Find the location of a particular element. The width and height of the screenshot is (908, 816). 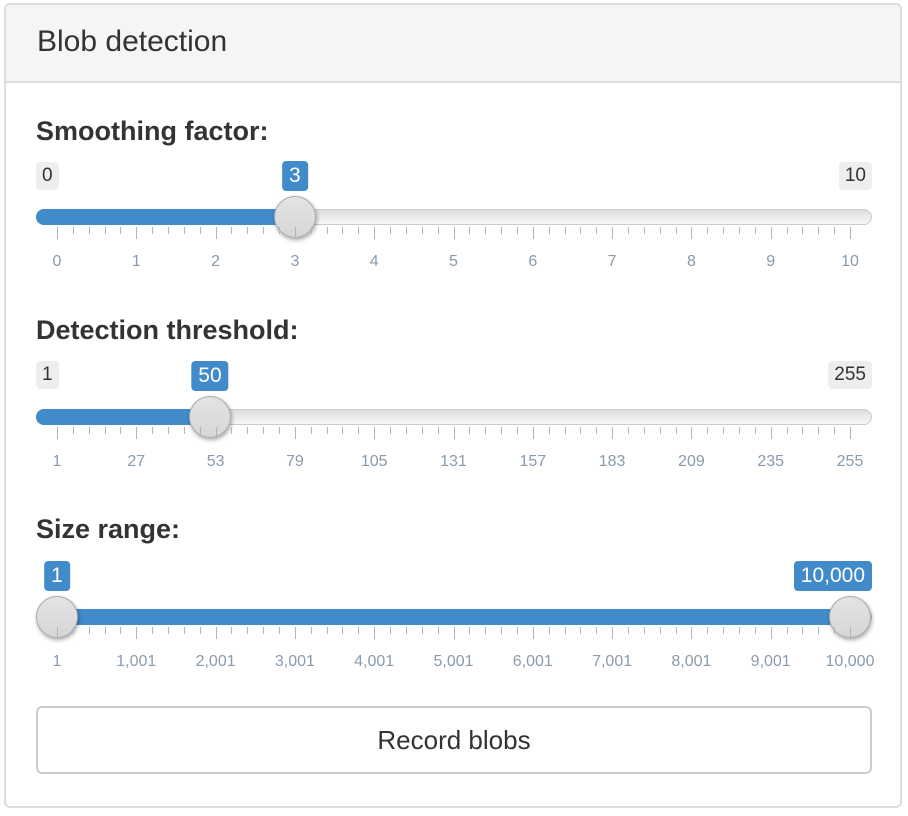

size-range-slider-fill is located at coordinates (453, 617).